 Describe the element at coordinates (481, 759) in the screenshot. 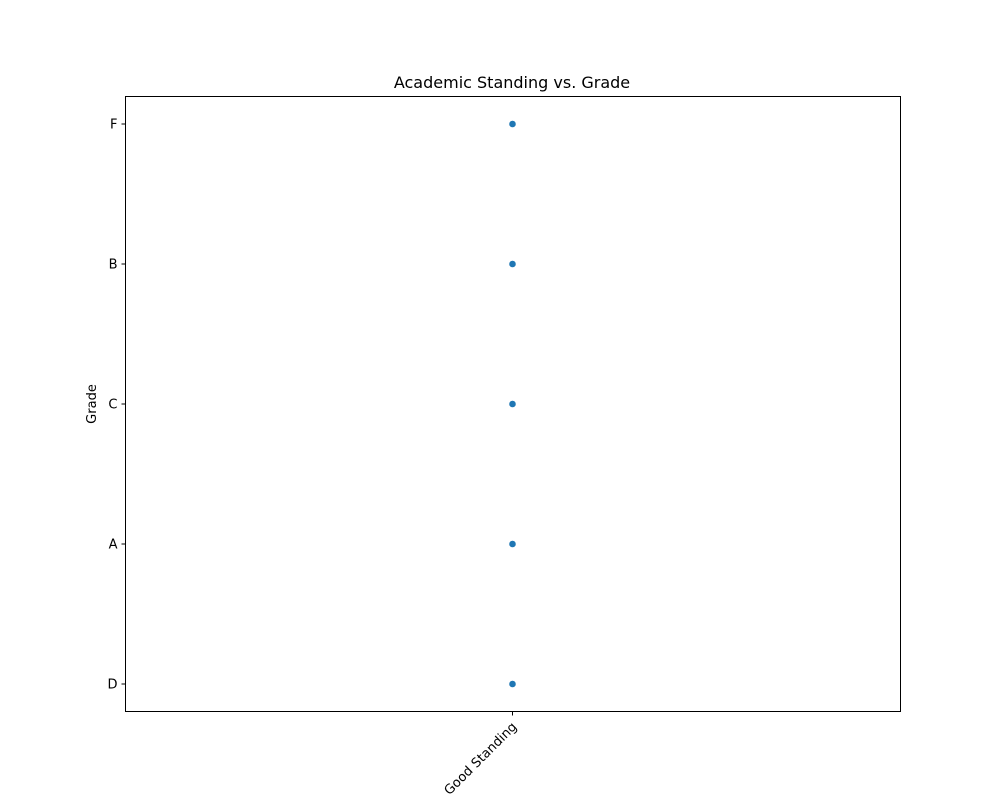

I see `x-tick-label: Good Standing` at that location.